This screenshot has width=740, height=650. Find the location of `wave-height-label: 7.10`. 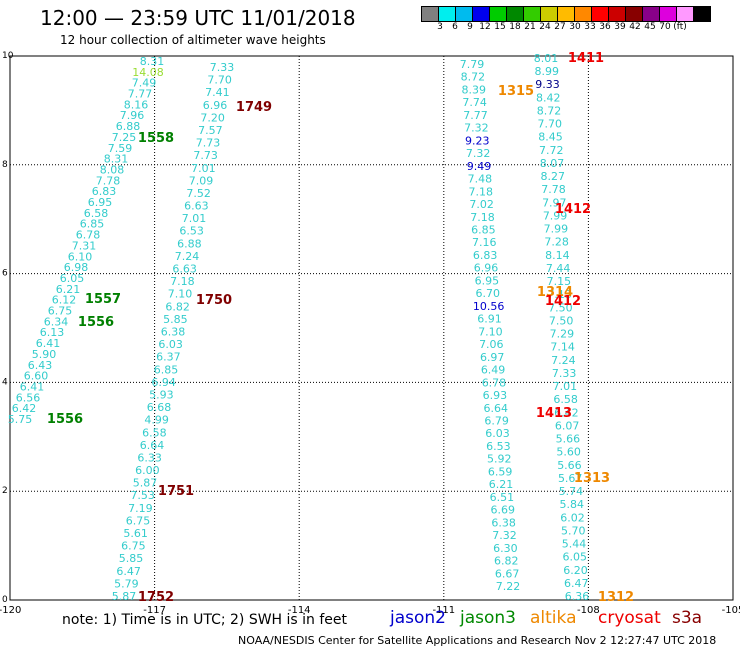

wave-height-label: 7.10 is located at coordinates (490, 331).